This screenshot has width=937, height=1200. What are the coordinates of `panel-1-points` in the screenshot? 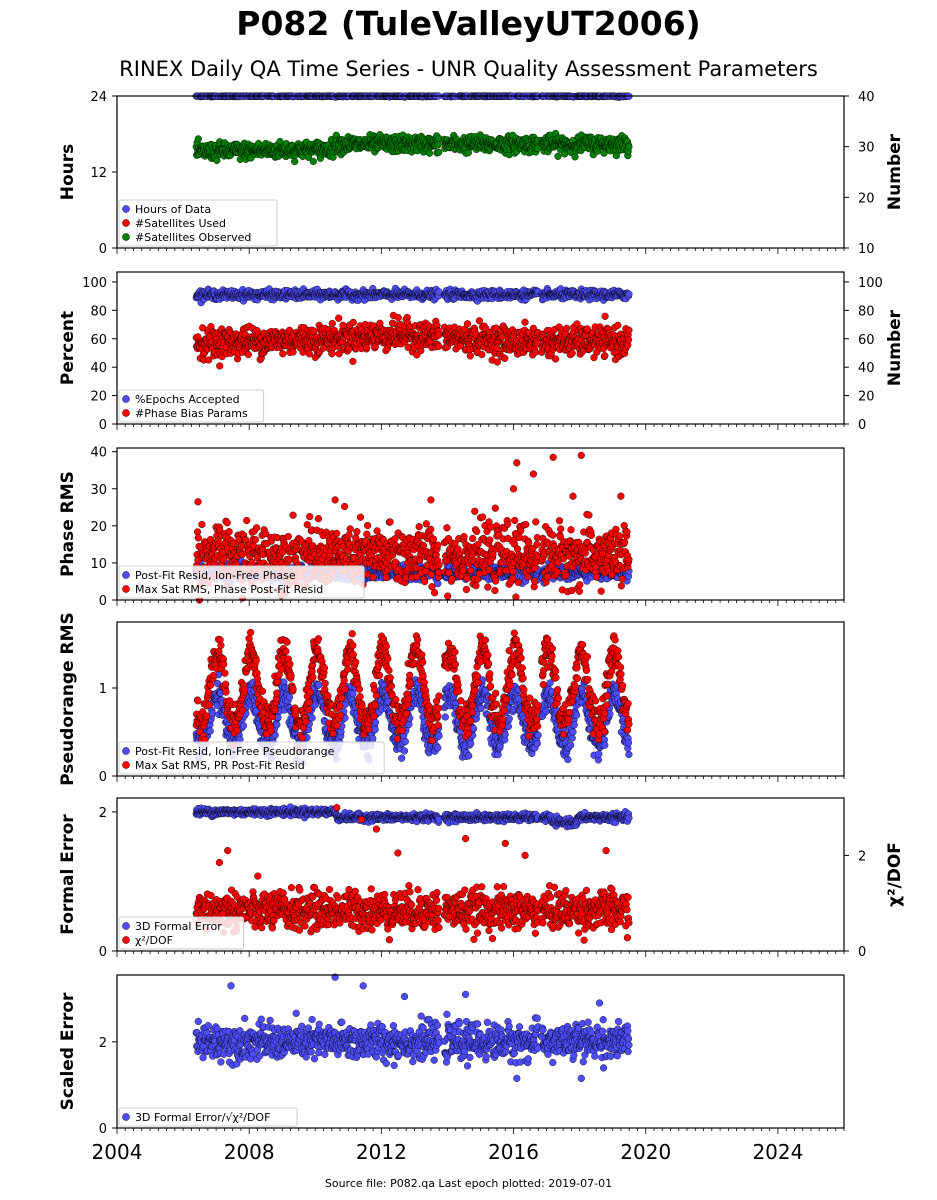 It's located at (412, 129).